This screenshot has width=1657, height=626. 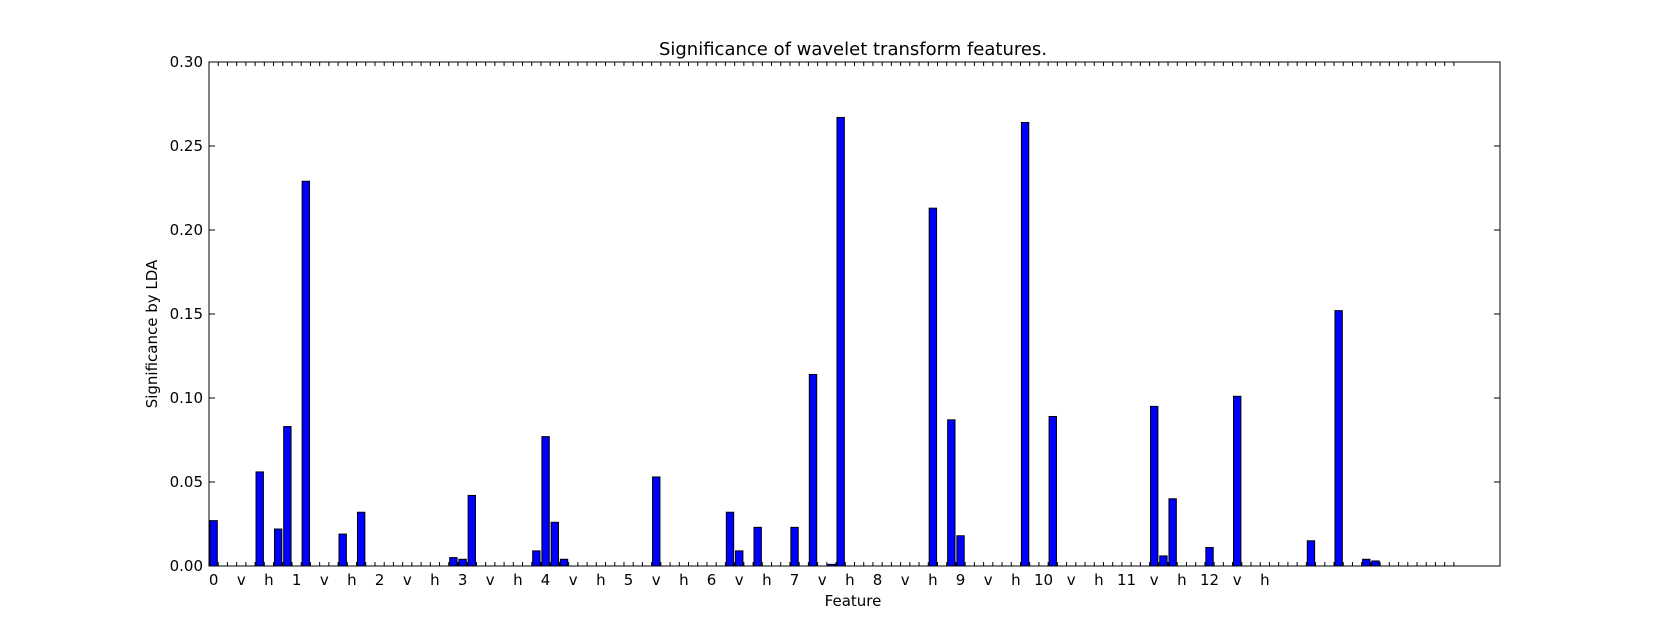 What do you see at coordinates (186, 62) in the screenshot?
I see `y-tick-label: 0.30` at bounding box center [186, 62].